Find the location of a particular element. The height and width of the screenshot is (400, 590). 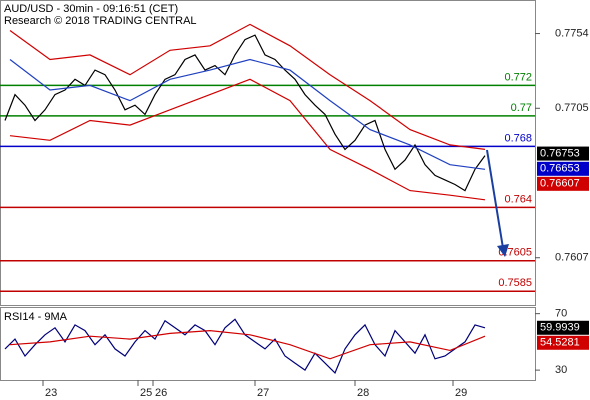

level-label: 0.764 is located at coordinates (518, 199).